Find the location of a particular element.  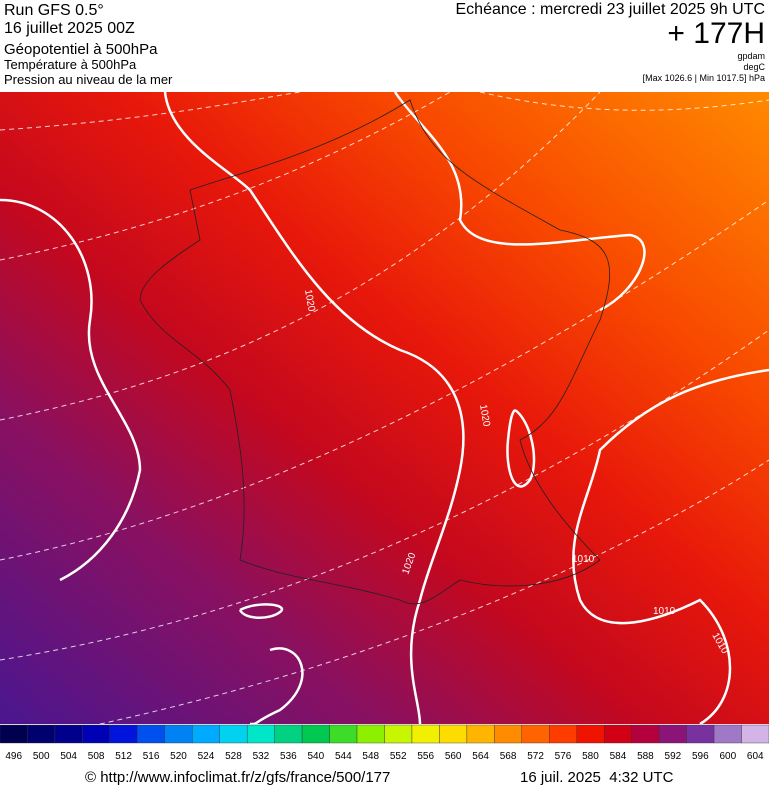

colorbar-label: 548 is located at coordinates (370, 756).